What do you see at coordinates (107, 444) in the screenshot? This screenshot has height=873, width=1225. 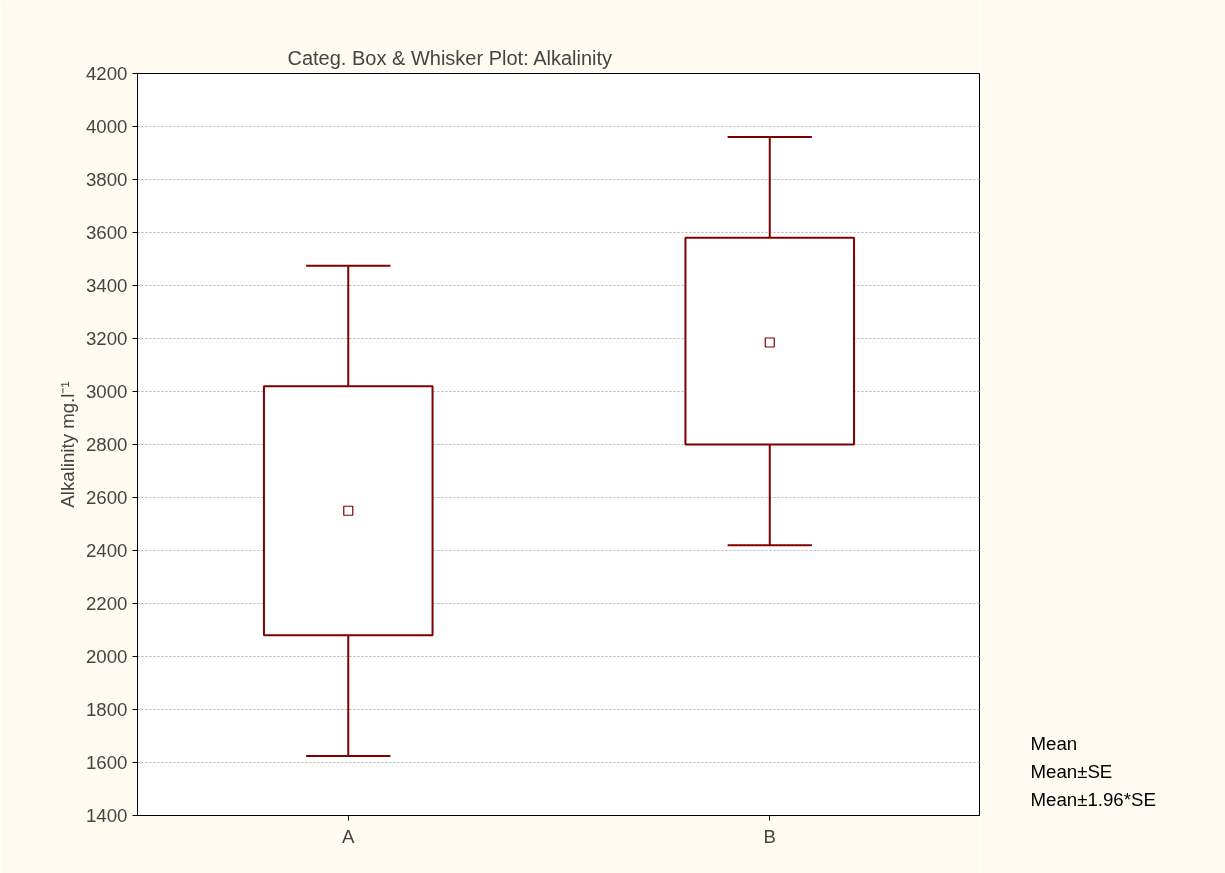 I see `y-tick-label: 2800` at bounding box center [107, 444].